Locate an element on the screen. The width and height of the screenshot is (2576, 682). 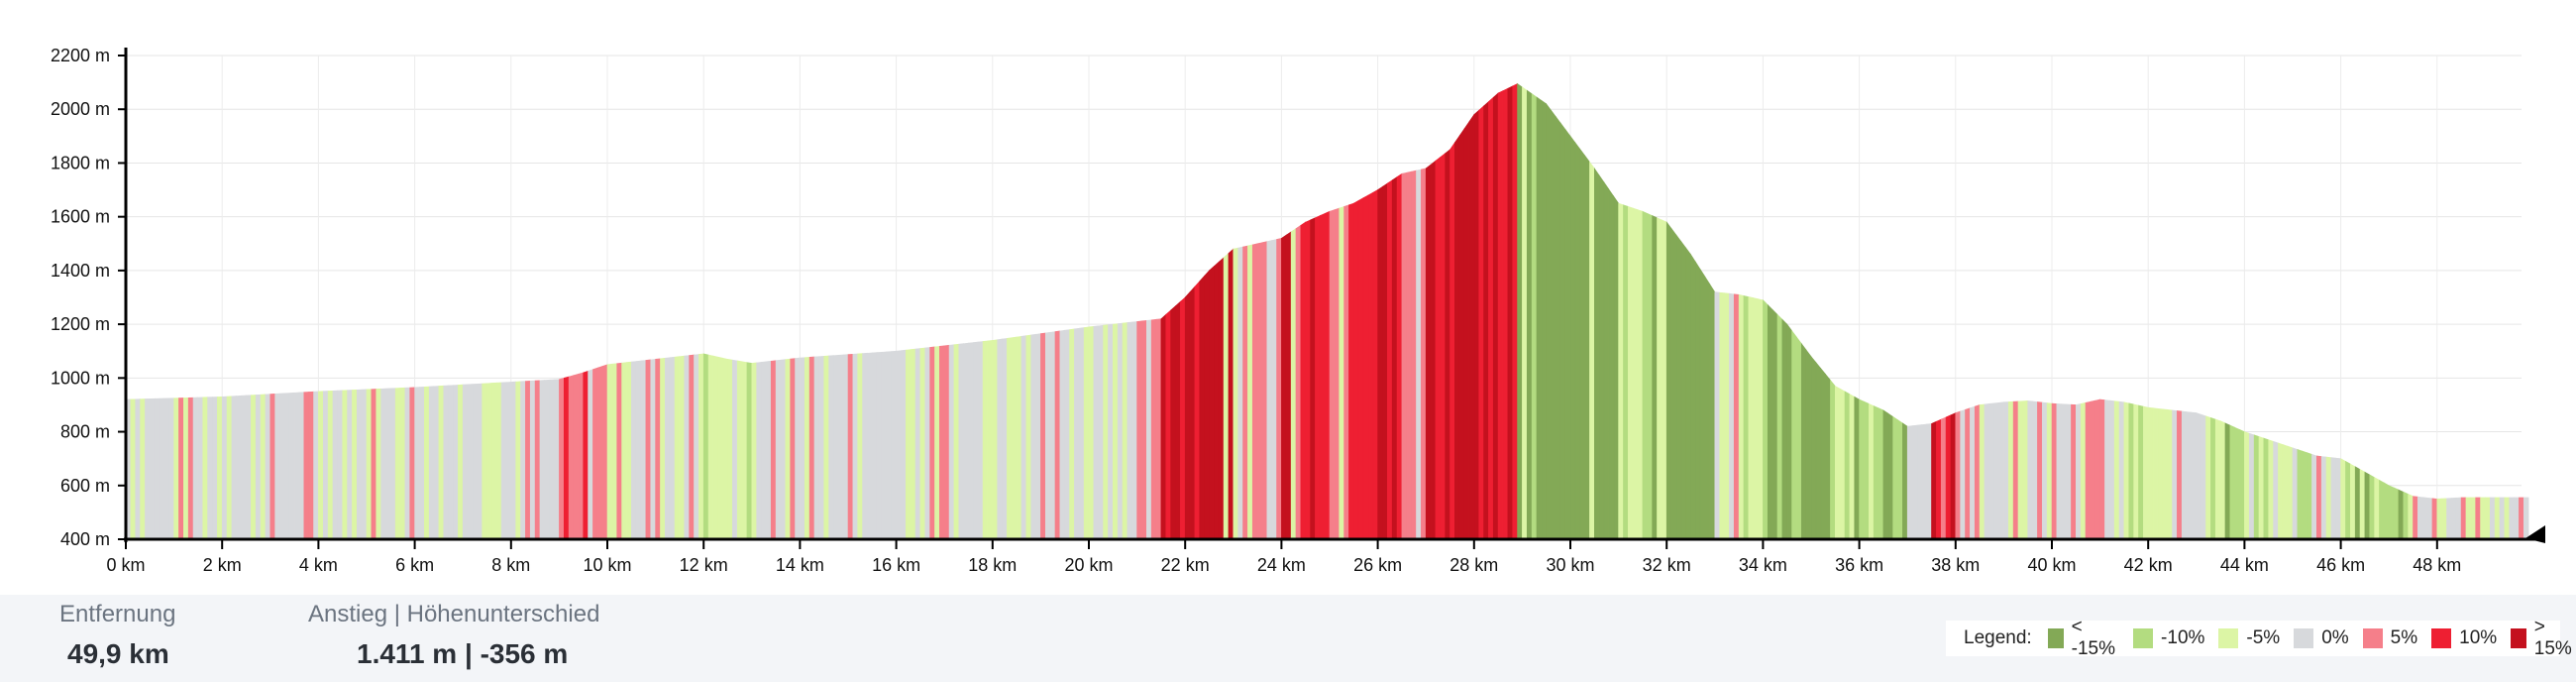
y-tick-label: 600 m is located at coordinates (85, 486).